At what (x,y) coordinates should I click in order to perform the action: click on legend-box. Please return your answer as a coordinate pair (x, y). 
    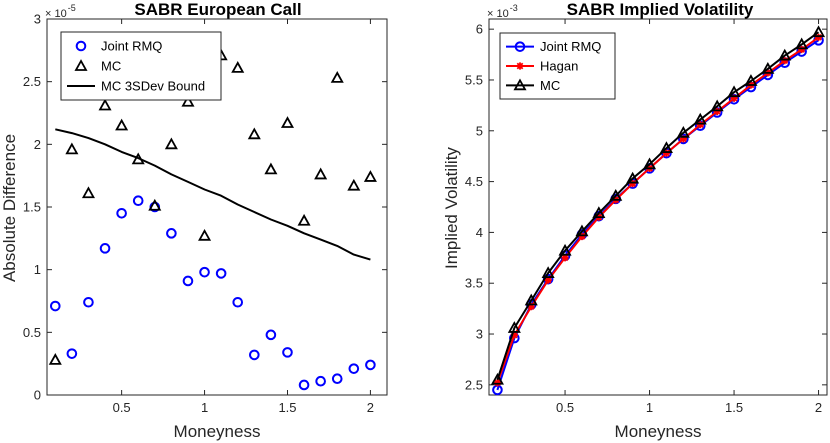
    Looking at the image, I should click on (141, 66).